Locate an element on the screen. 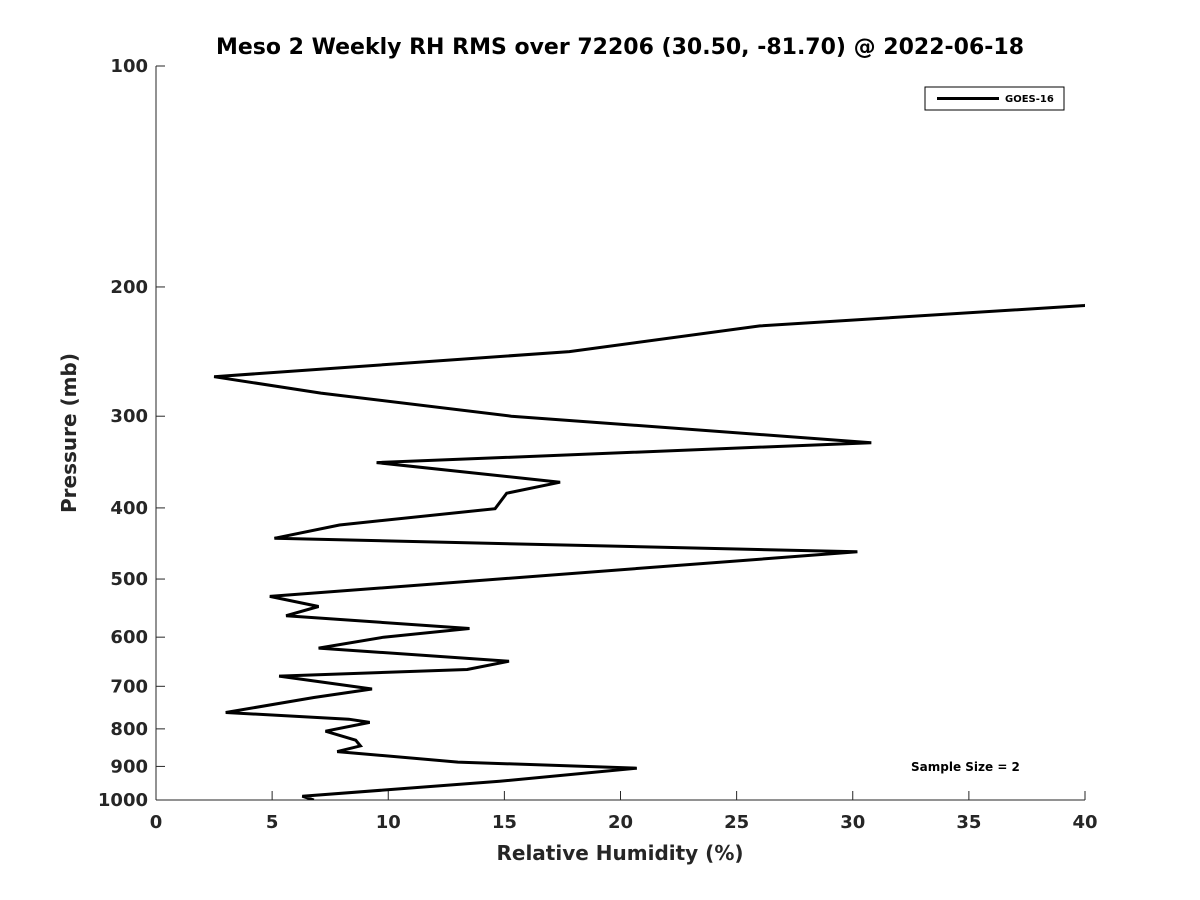 This screenshot has width=1200, height=900. x-ticks: 0 5 10 15 20 25 30 35 40 is located at coordinates (624, 812).